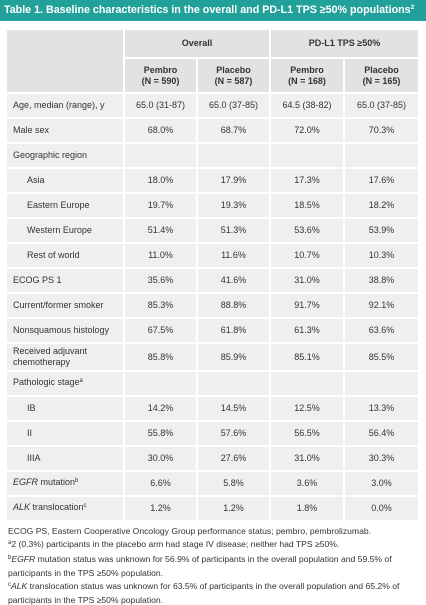 The width and height of the screenshot is (426, 605). I want to click on value-cell: 10.3%, so click(381, 255).